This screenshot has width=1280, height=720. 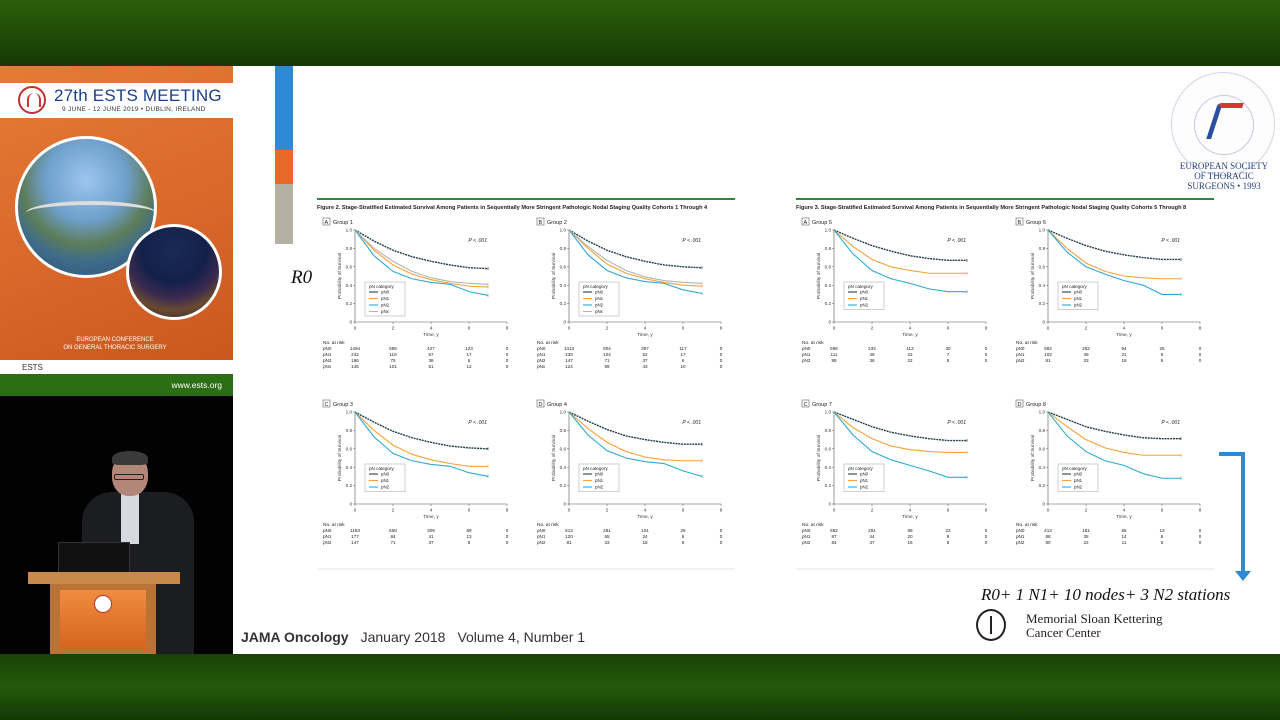 What do you see at coordinates (683, 542) in the screenshot?
I see `at-risk-value: 5` at bounding box center [683, 542].